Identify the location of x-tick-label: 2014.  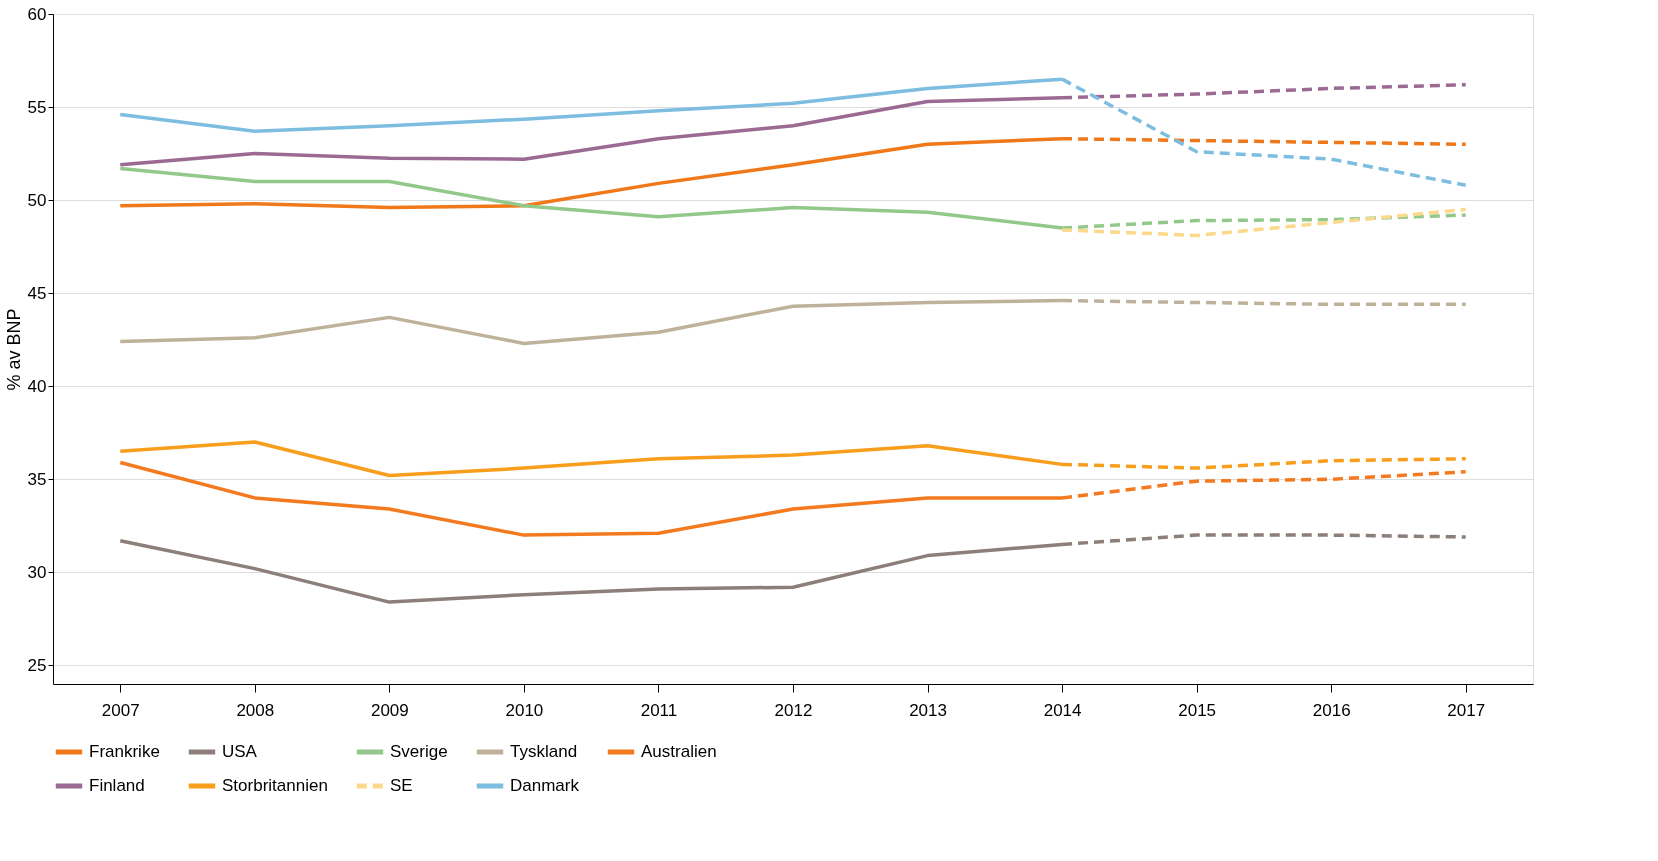
(1062, 710).